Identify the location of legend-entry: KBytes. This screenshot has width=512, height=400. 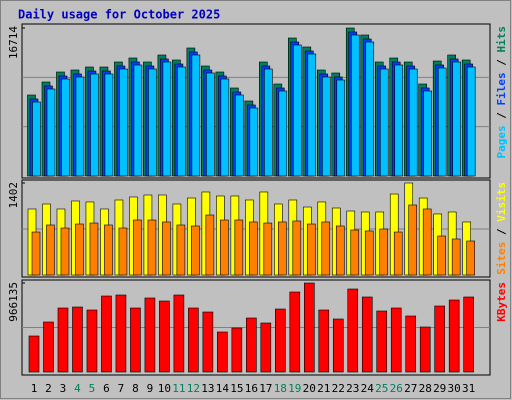
(501, 302).